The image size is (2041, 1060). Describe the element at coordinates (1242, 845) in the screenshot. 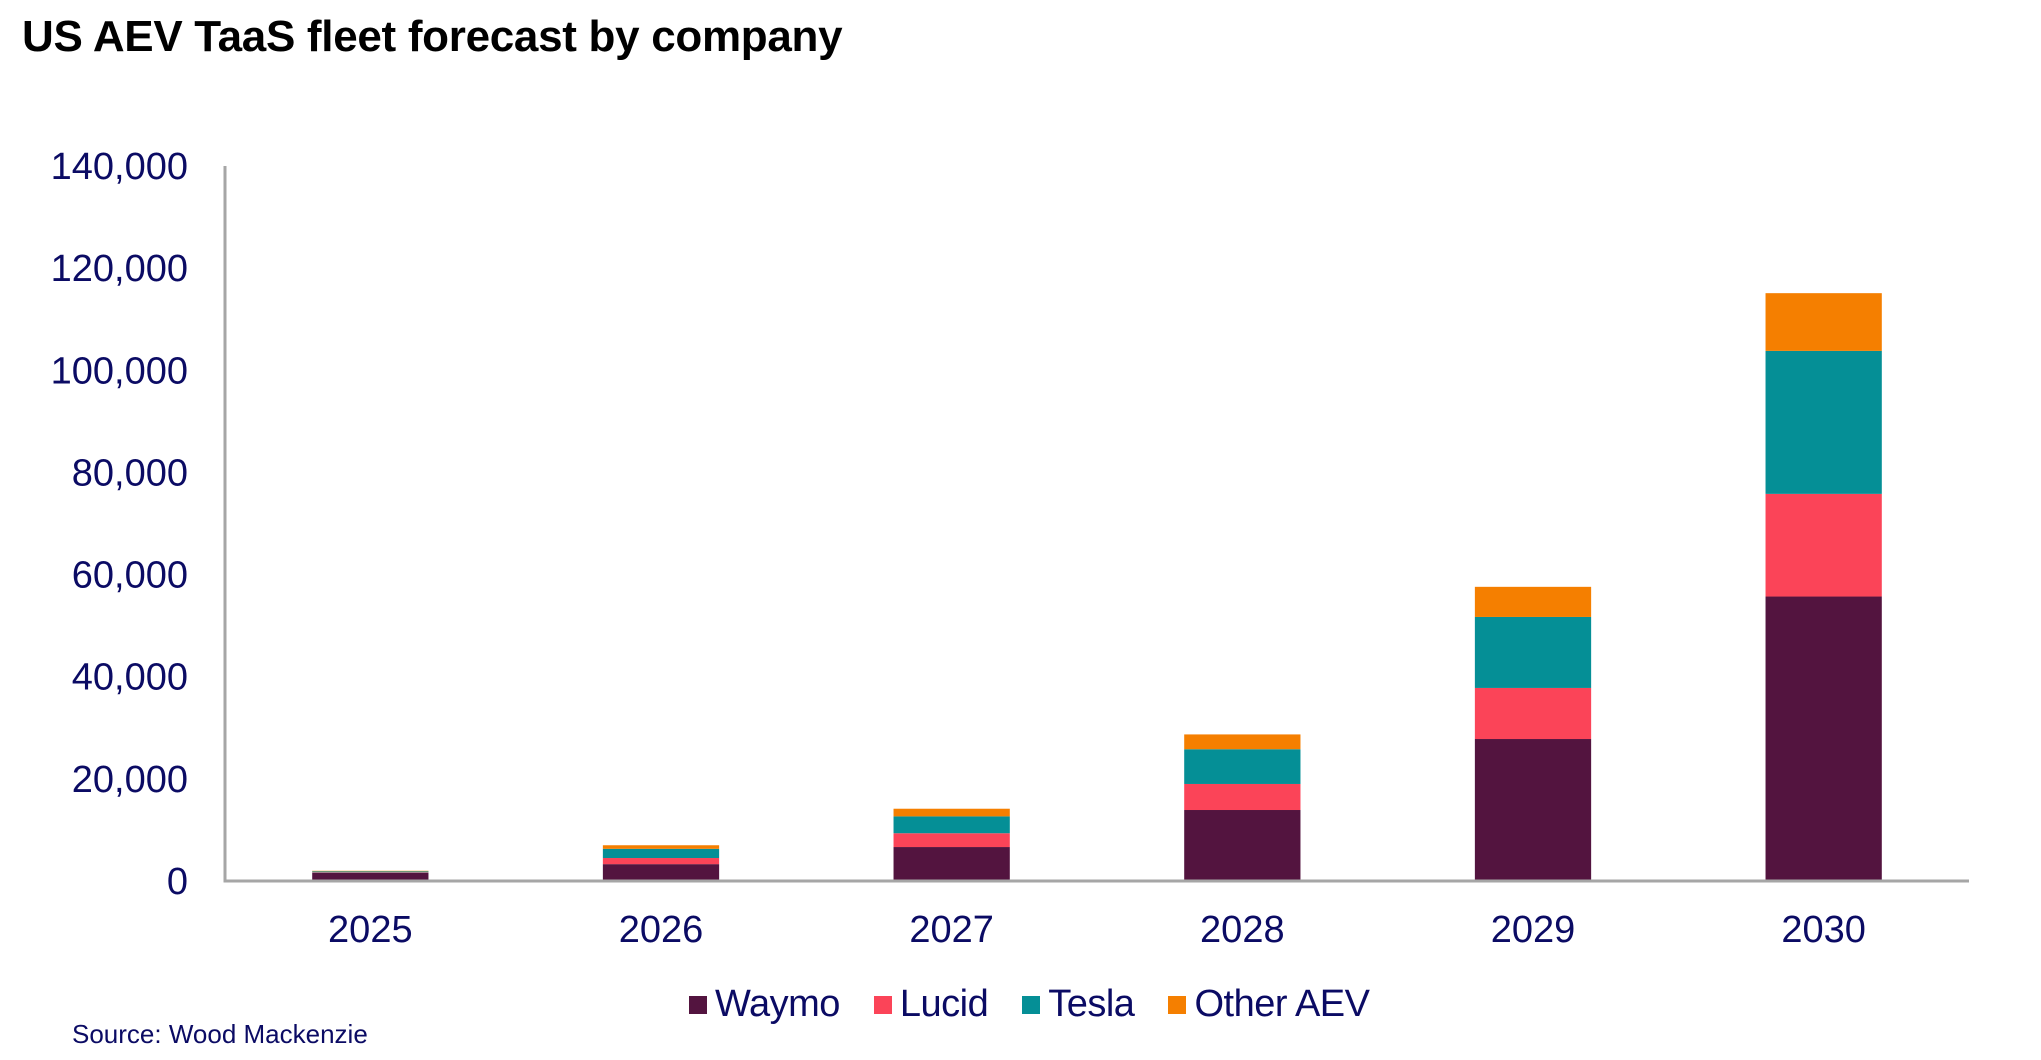

I see `bar-segment-waymo-2028` at that location.